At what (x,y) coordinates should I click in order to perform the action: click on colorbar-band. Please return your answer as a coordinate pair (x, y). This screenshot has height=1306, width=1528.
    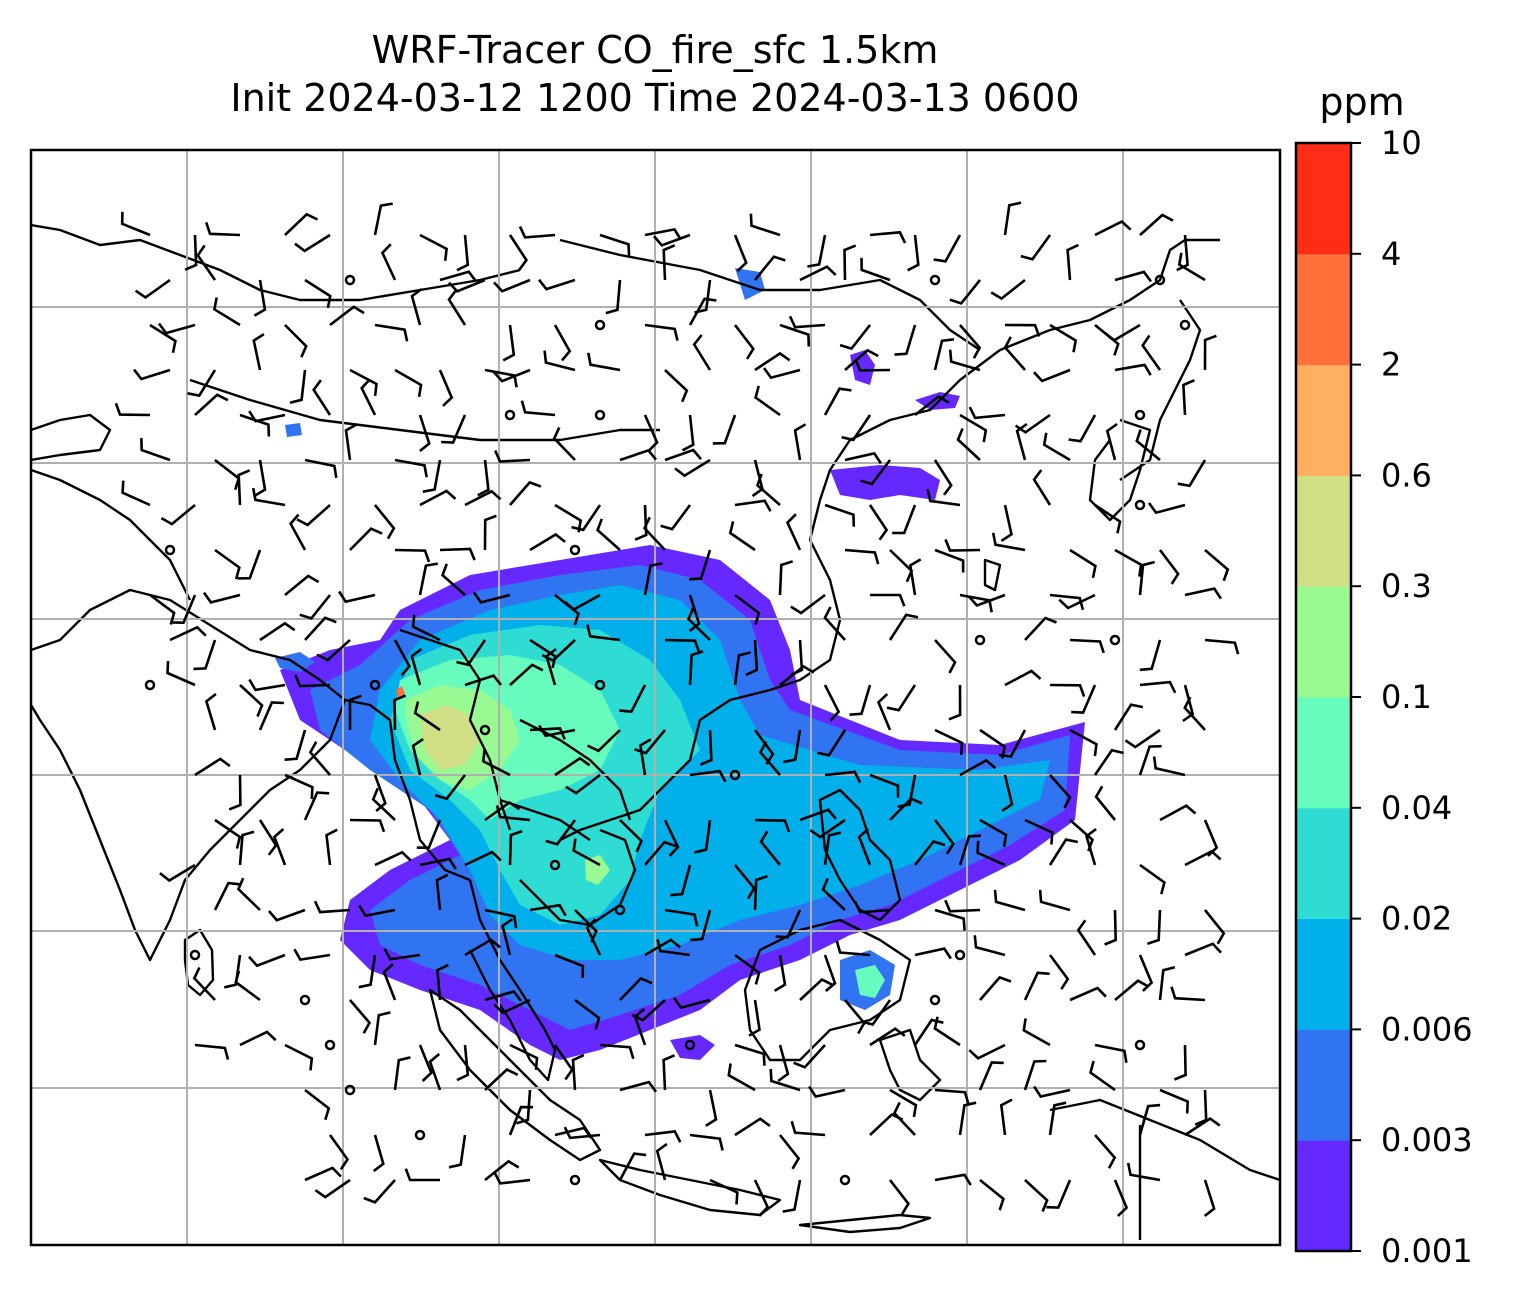
    Looking at the image, I should click on (1323, 1085).